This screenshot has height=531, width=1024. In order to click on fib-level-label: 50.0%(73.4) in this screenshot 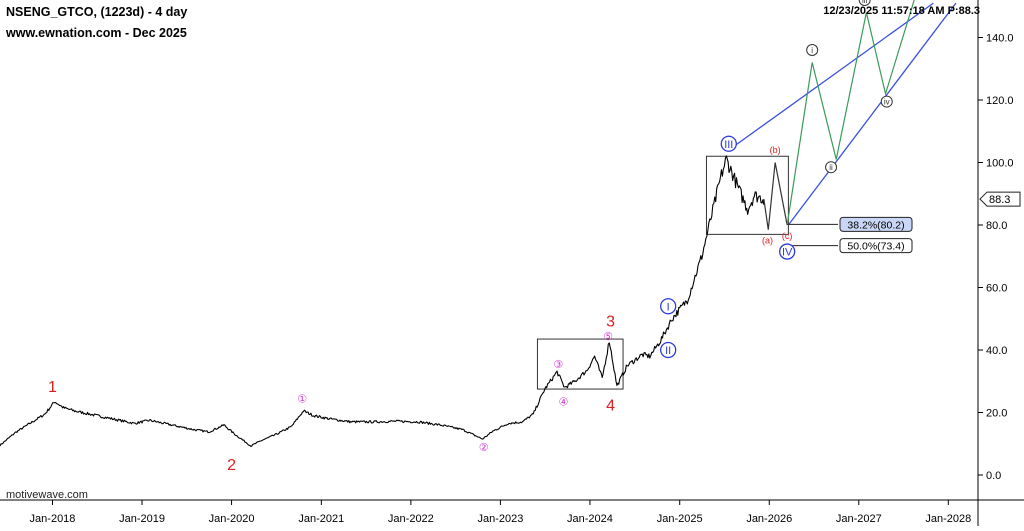, I will do `click(875, 247)`.